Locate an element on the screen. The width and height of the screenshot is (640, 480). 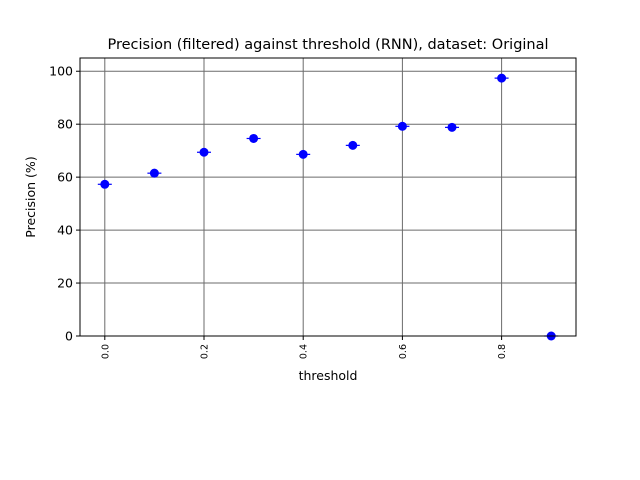
x-tick-label: 0.8 is located at coordinates (502, 351).